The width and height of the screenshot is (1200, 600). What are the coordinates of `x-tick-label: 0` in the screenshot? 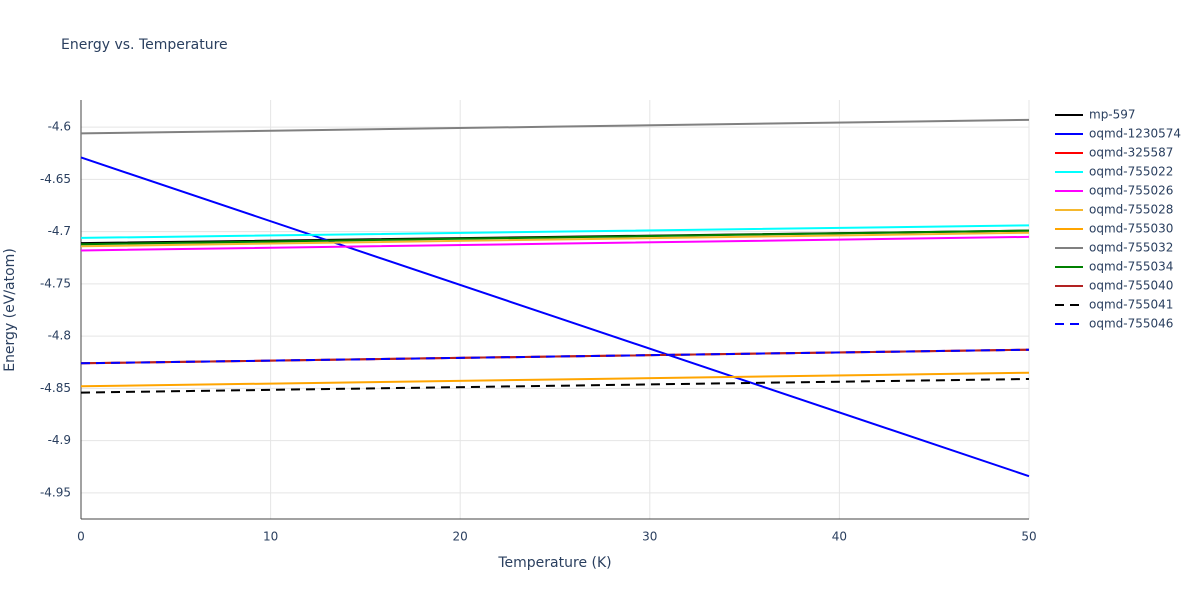 It's located at (81, 537).